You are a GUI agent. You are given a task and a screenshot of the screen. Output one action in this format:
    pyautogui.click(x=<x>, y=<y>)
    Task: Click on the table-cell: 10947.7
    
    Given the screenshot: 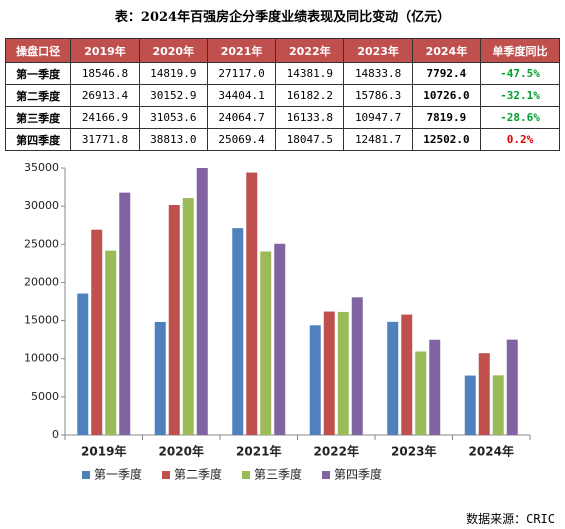 What is the action you would take?
    pyautogui.click(x=378, y=117)
    